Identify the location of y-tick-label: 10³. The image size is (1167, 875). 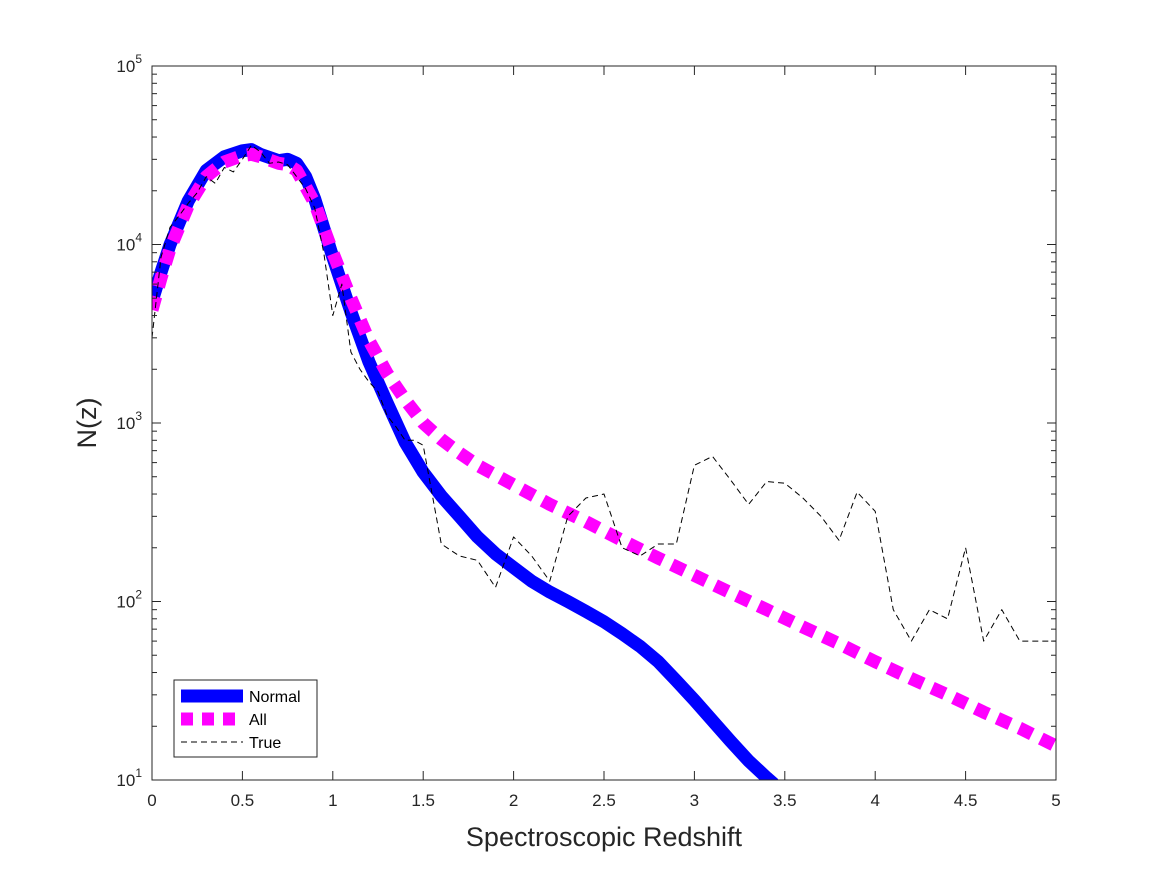
(129, 421).